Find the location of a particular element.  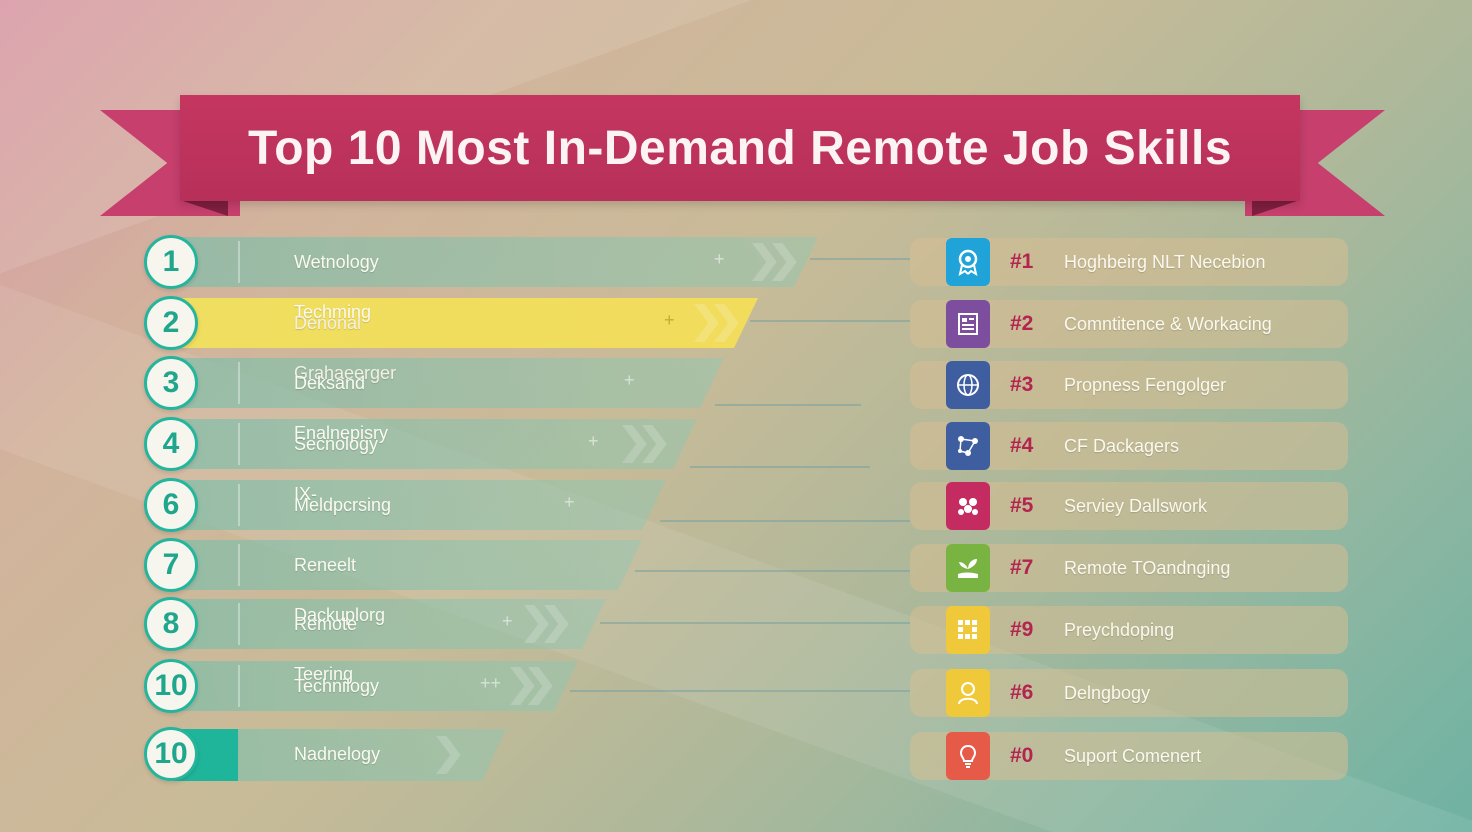

rank-label: Denonal Grahaeerger is located at coordinates (345, 348).